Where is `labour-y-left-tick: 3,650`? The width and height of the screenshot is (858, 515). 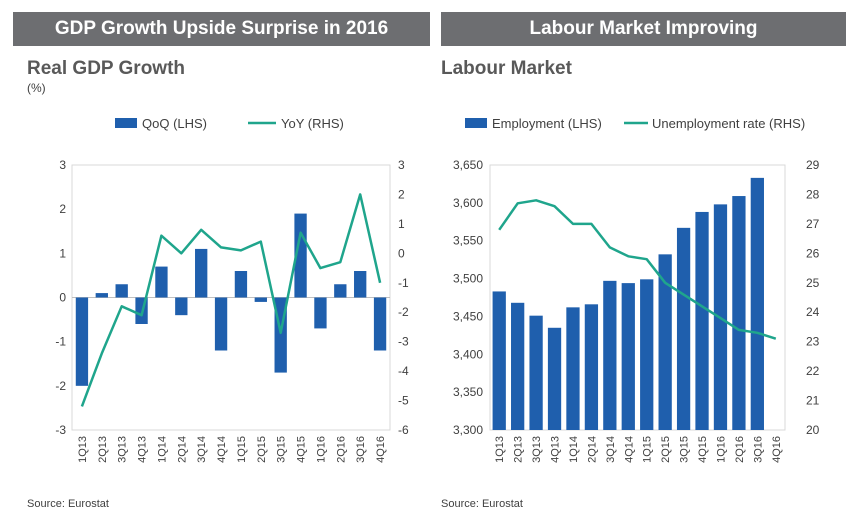 labour-y-left-tick: 3,650 is located at coordinates (468, 165).